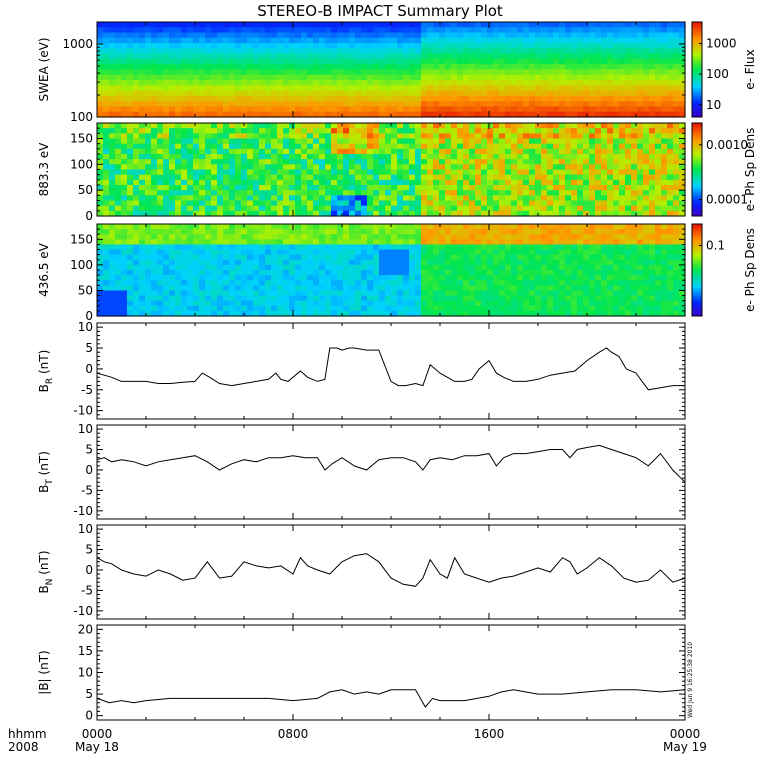  Describe the element at coordinates (750, 69) in the screenshot. I see `swea-colorbar-label: e- Flux` at that location.